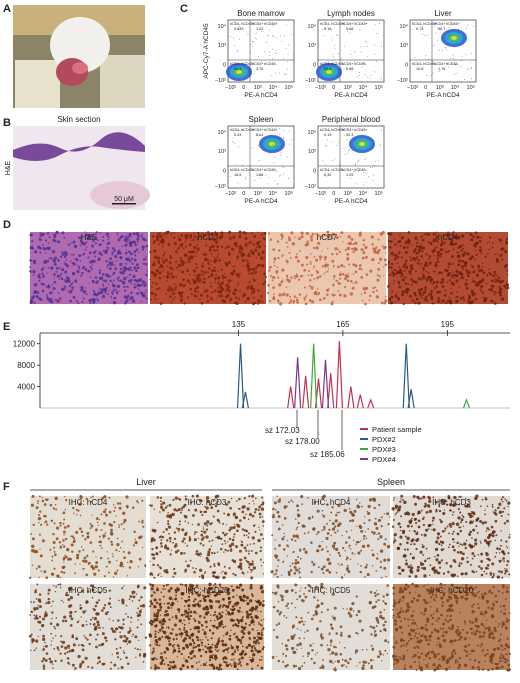  I want to click on y-tick-label: 10³, so click(312, 152).